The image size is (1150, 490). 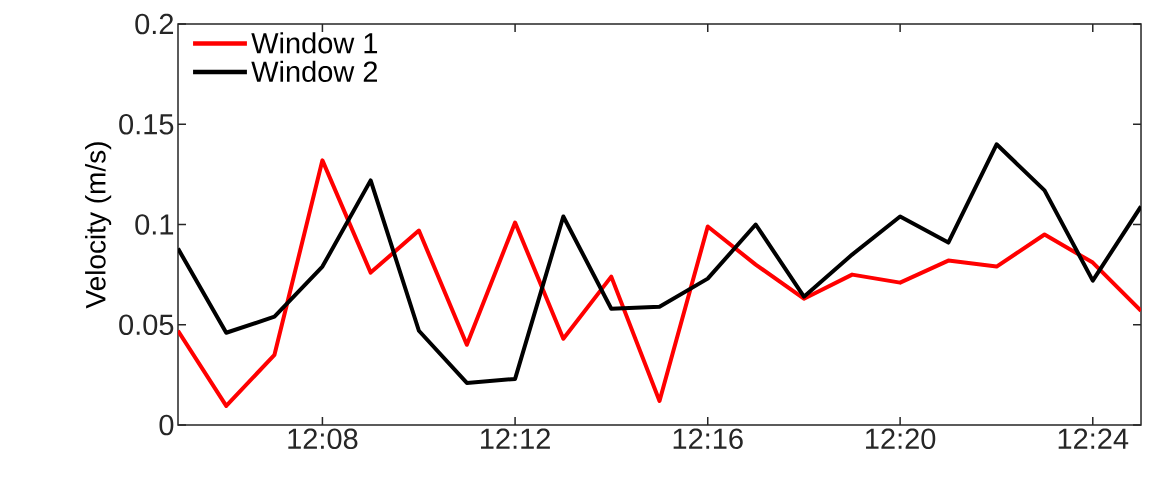 What do you see at coordinates (901, 439) in the screenshot?
I see `x-tick-label: 12:20` at bounding box center [901, 439].